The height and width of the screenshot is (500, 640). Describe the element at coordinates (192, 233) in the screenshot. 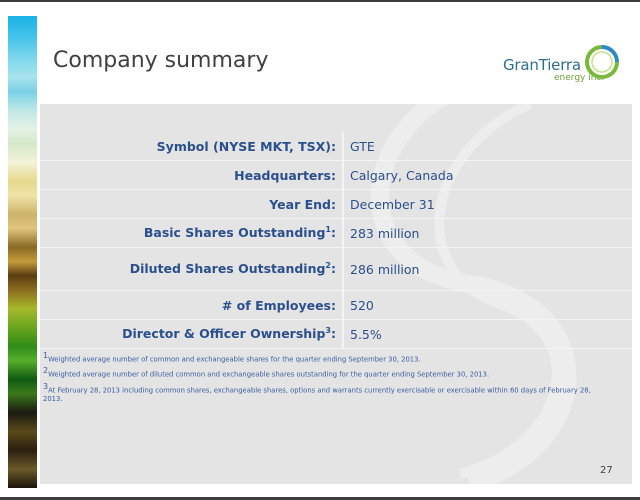

I see `row-label: Basic Shares Outstanding1:` at that location.